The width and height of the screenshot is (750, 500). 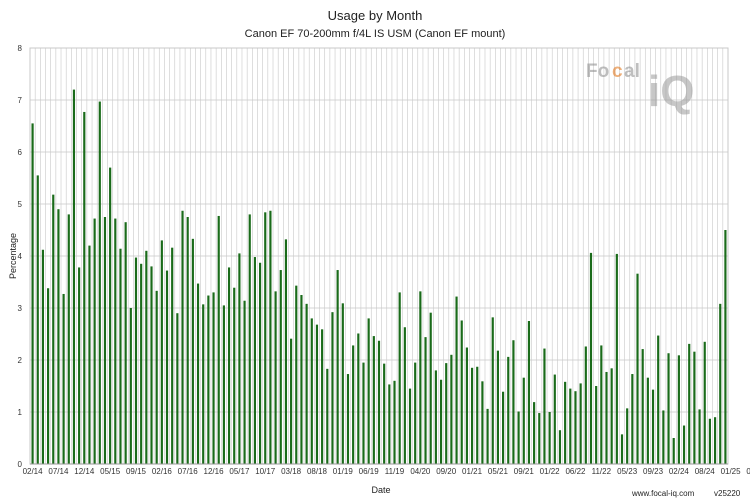 What do you see at coordinates (472, 471) in the screenshot?
I see `x-tick-label: 01/21` at bounding box center [472, 471].